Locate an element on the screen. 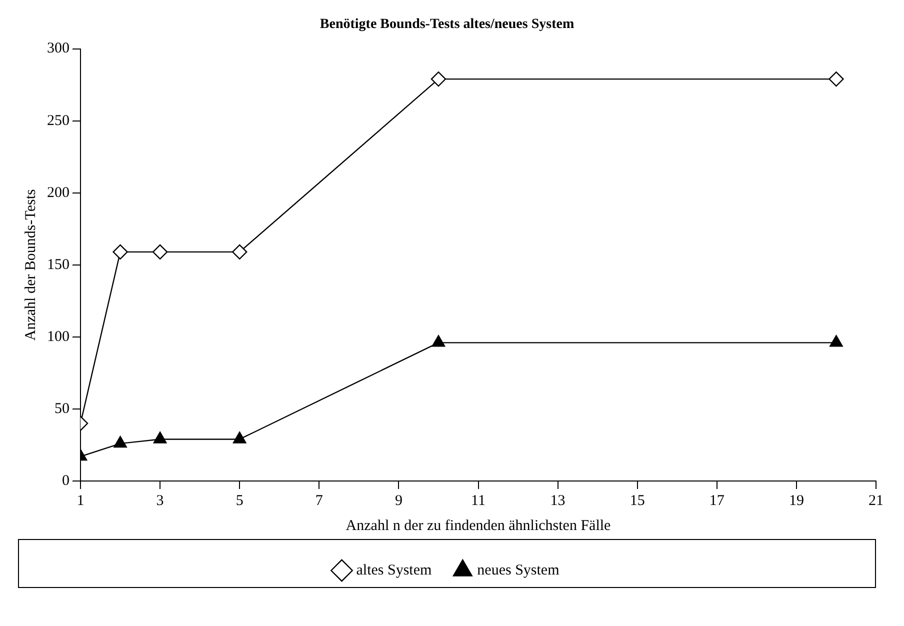 This screenshot has height=626, width=904. y-tick-label: 200 is located at coordinates (58, 192).